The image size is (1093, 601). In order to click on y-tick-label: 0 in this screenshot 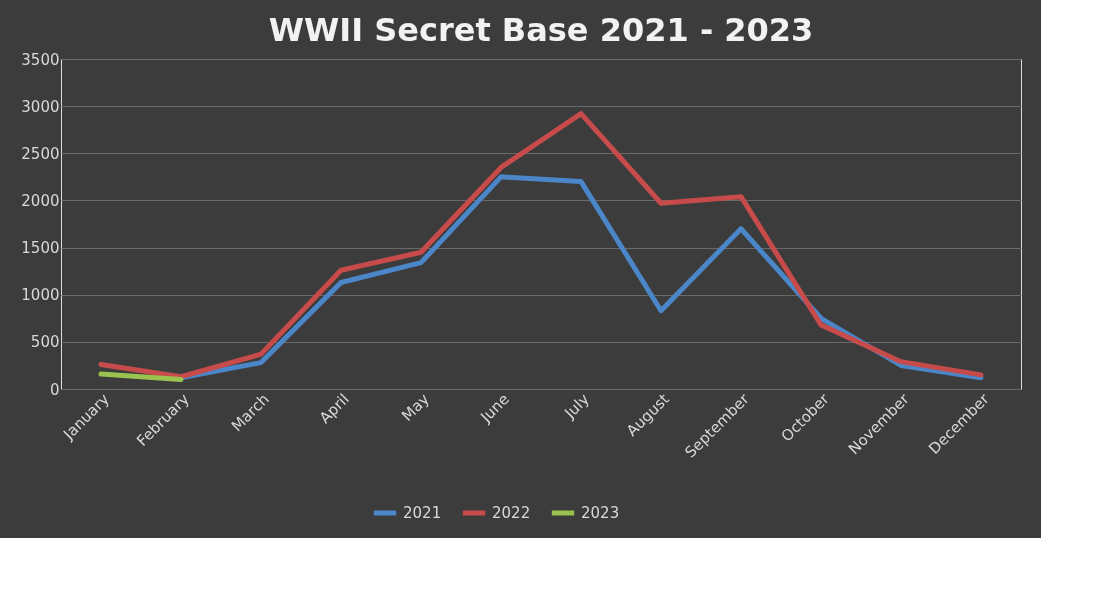, I will do `click(54, 389)`.